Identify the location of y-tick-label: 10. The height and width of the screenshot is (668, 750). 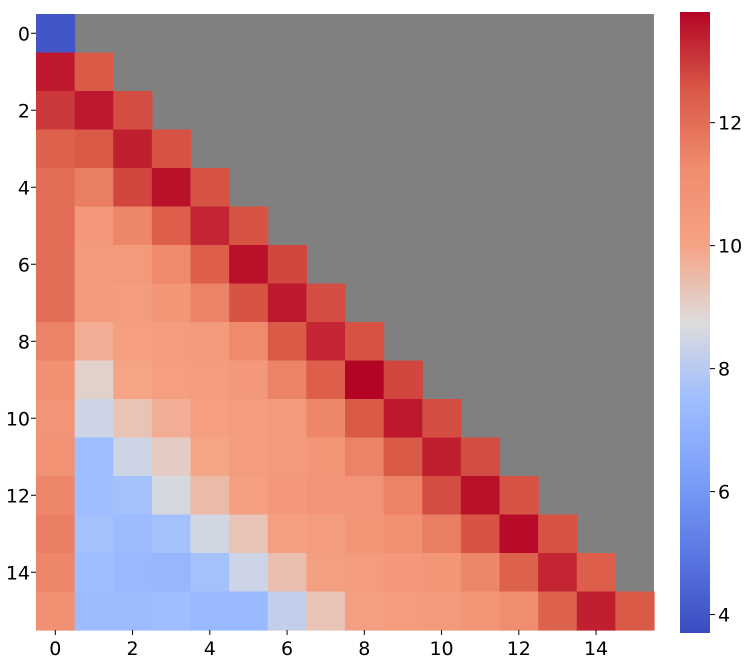
(18, 419).